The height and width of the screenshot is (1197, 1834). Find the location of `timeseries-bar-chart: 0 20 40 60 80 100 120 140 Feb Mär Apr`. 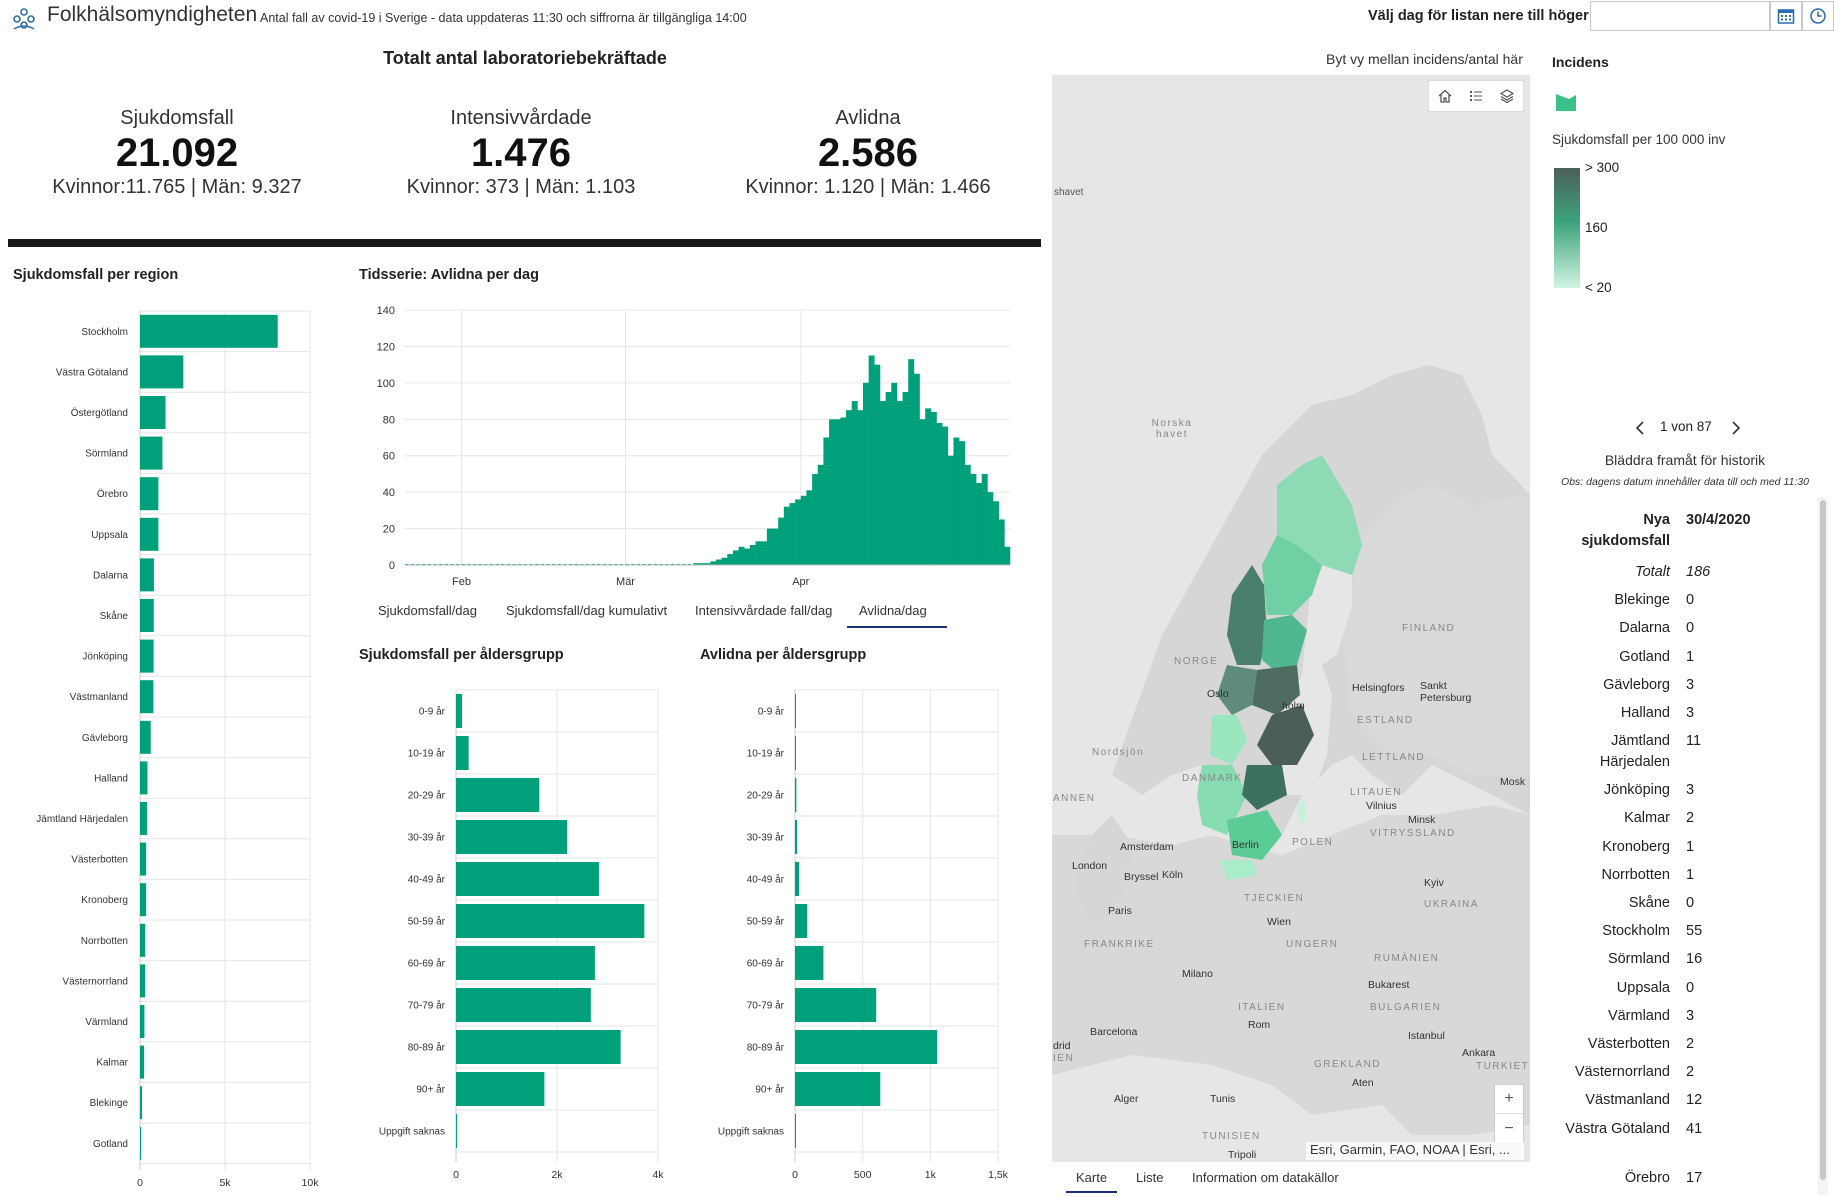

timeseries-bar-chart: 0 20 40 60 80 100 120 140 Feb Mär Apr is located at coordinates (687, 447).